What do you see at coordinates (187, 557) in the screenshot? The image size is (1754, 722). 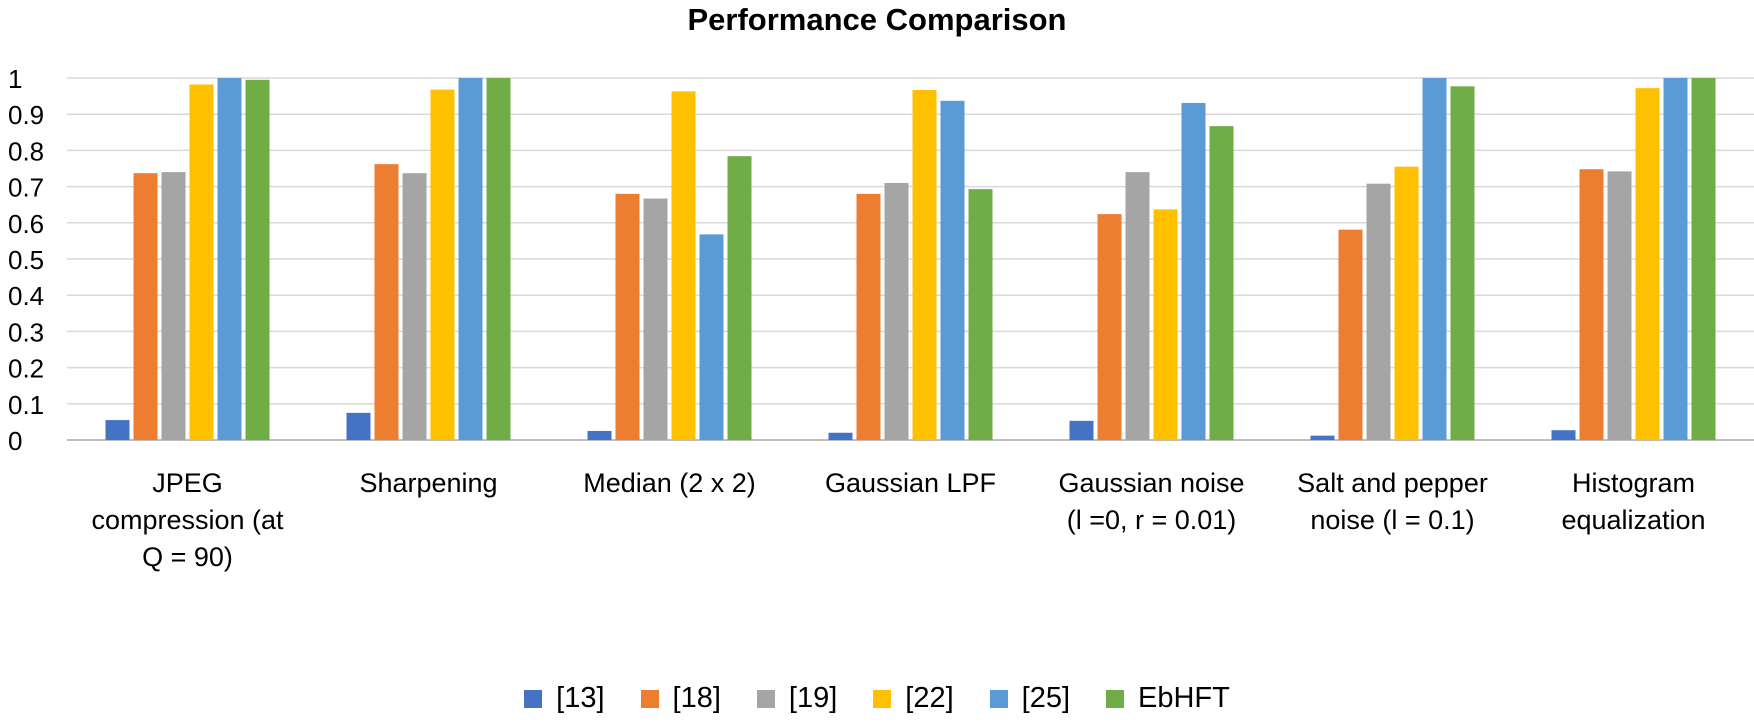 I see `x-tick-label: Q = 90)` at bounding box center [187, 557].